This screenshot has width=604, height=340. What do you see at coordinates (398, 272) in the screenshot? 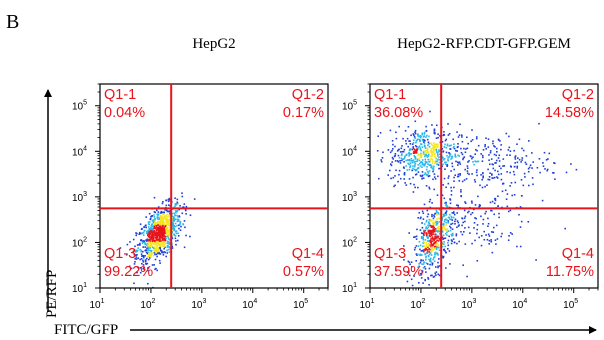
I see `quadrant-percent: 37.59%` at bounding box center [398, 272].